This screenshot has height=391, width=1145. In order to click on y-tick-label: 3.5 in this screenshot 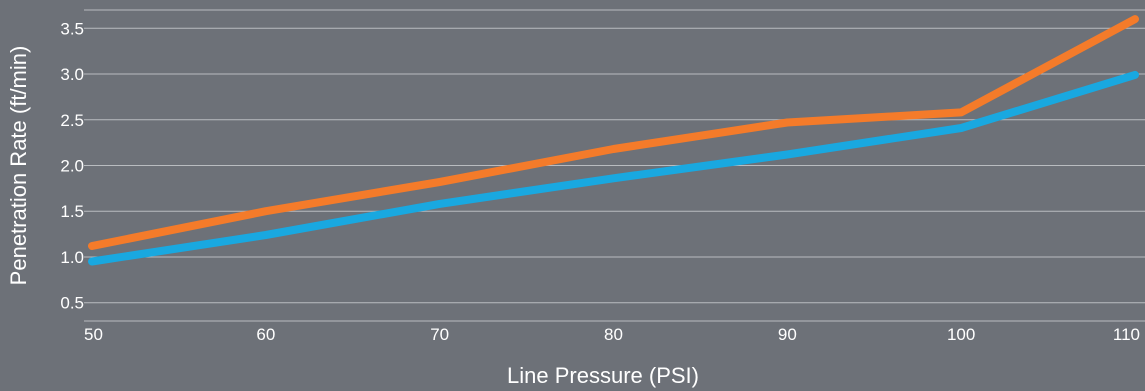, I will do `click(72, 28)`.